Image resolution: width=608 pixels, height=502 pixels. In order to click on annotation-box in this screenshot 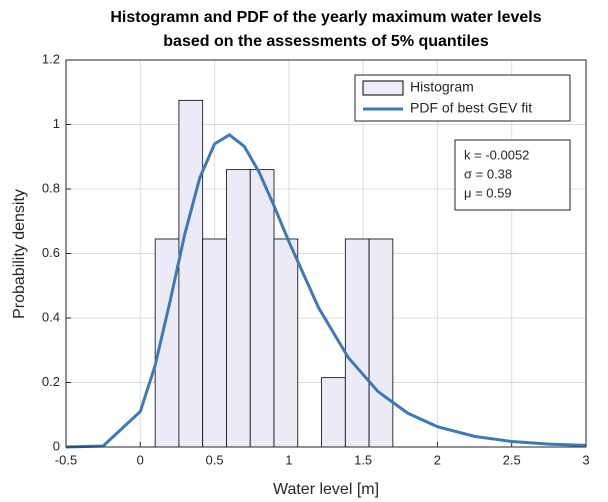, I will do `click(512, 175)`.